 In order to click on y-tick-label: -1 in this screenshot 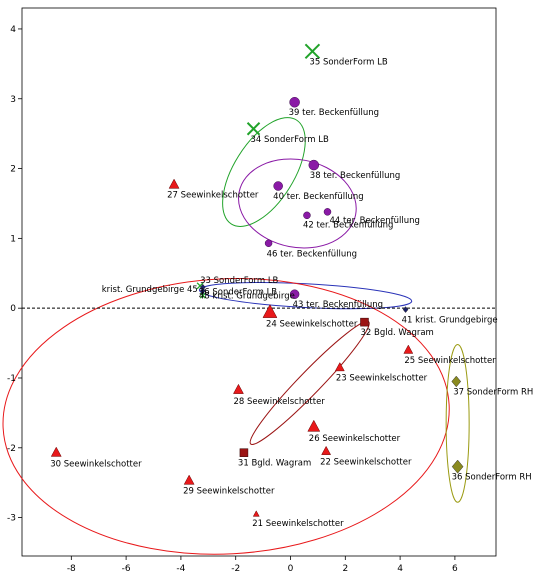, I will do `click(11, 379)`.